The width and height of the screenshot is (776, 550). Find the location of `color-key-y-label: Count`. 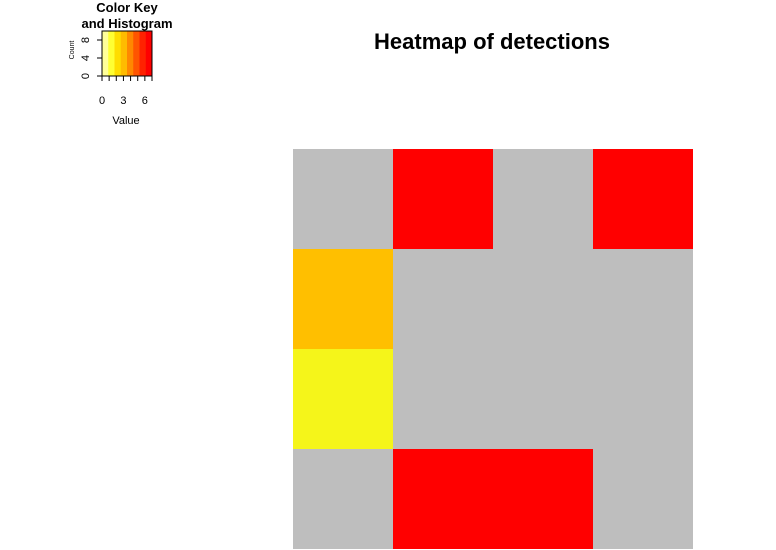

color-key-y-label: Count is located at coordinates (72, 50).